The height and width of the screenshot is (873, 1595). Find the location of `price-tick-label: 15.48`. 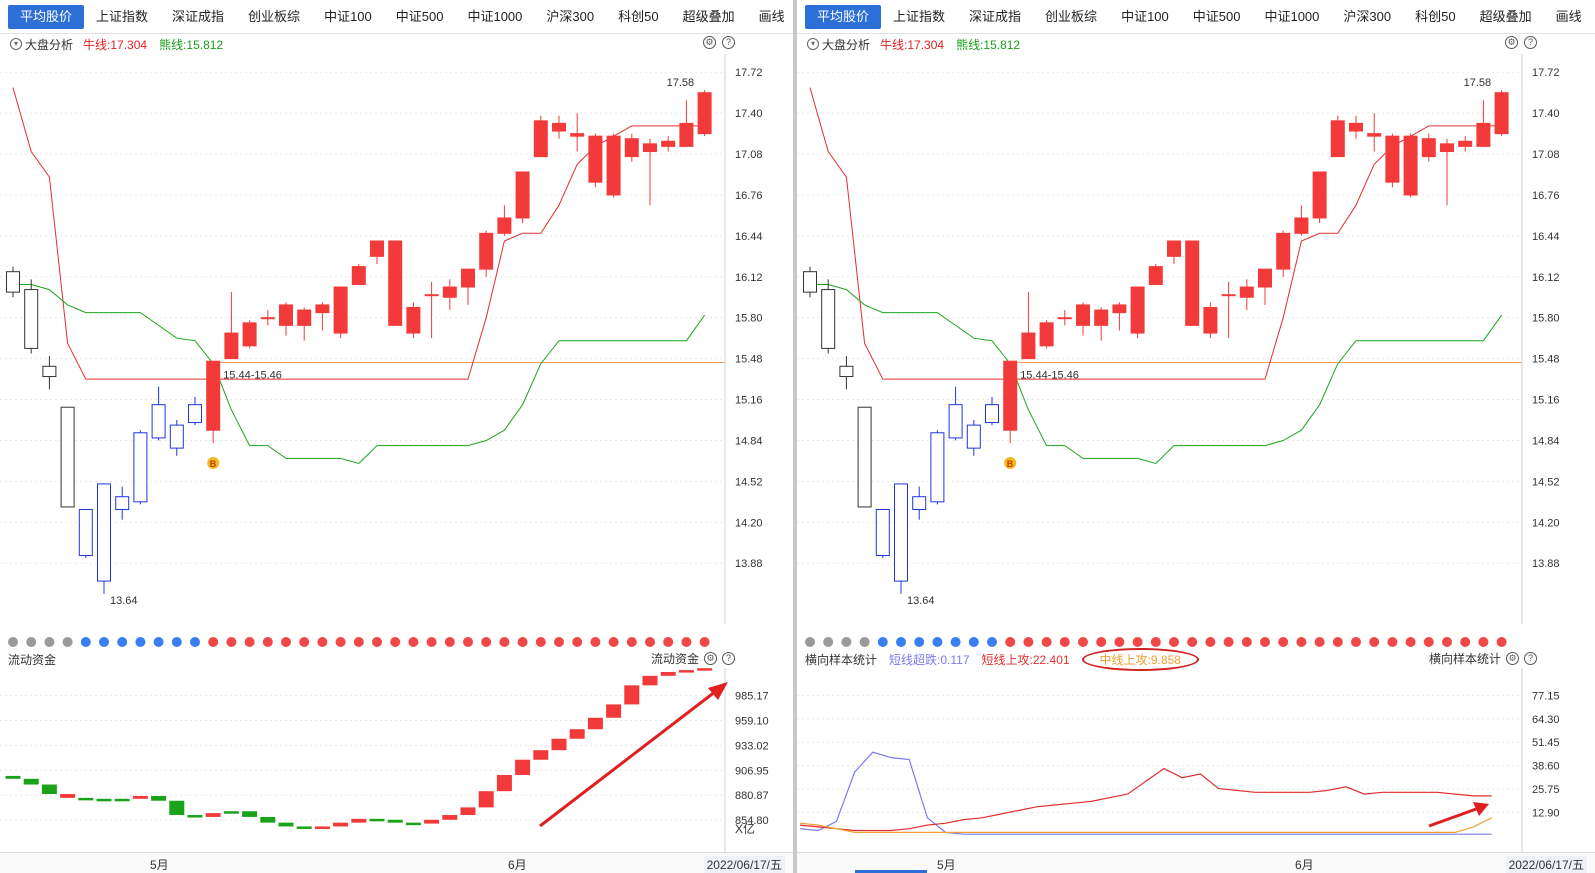

price-tick-label: 15.48 is located at coordinates (1546, 360).